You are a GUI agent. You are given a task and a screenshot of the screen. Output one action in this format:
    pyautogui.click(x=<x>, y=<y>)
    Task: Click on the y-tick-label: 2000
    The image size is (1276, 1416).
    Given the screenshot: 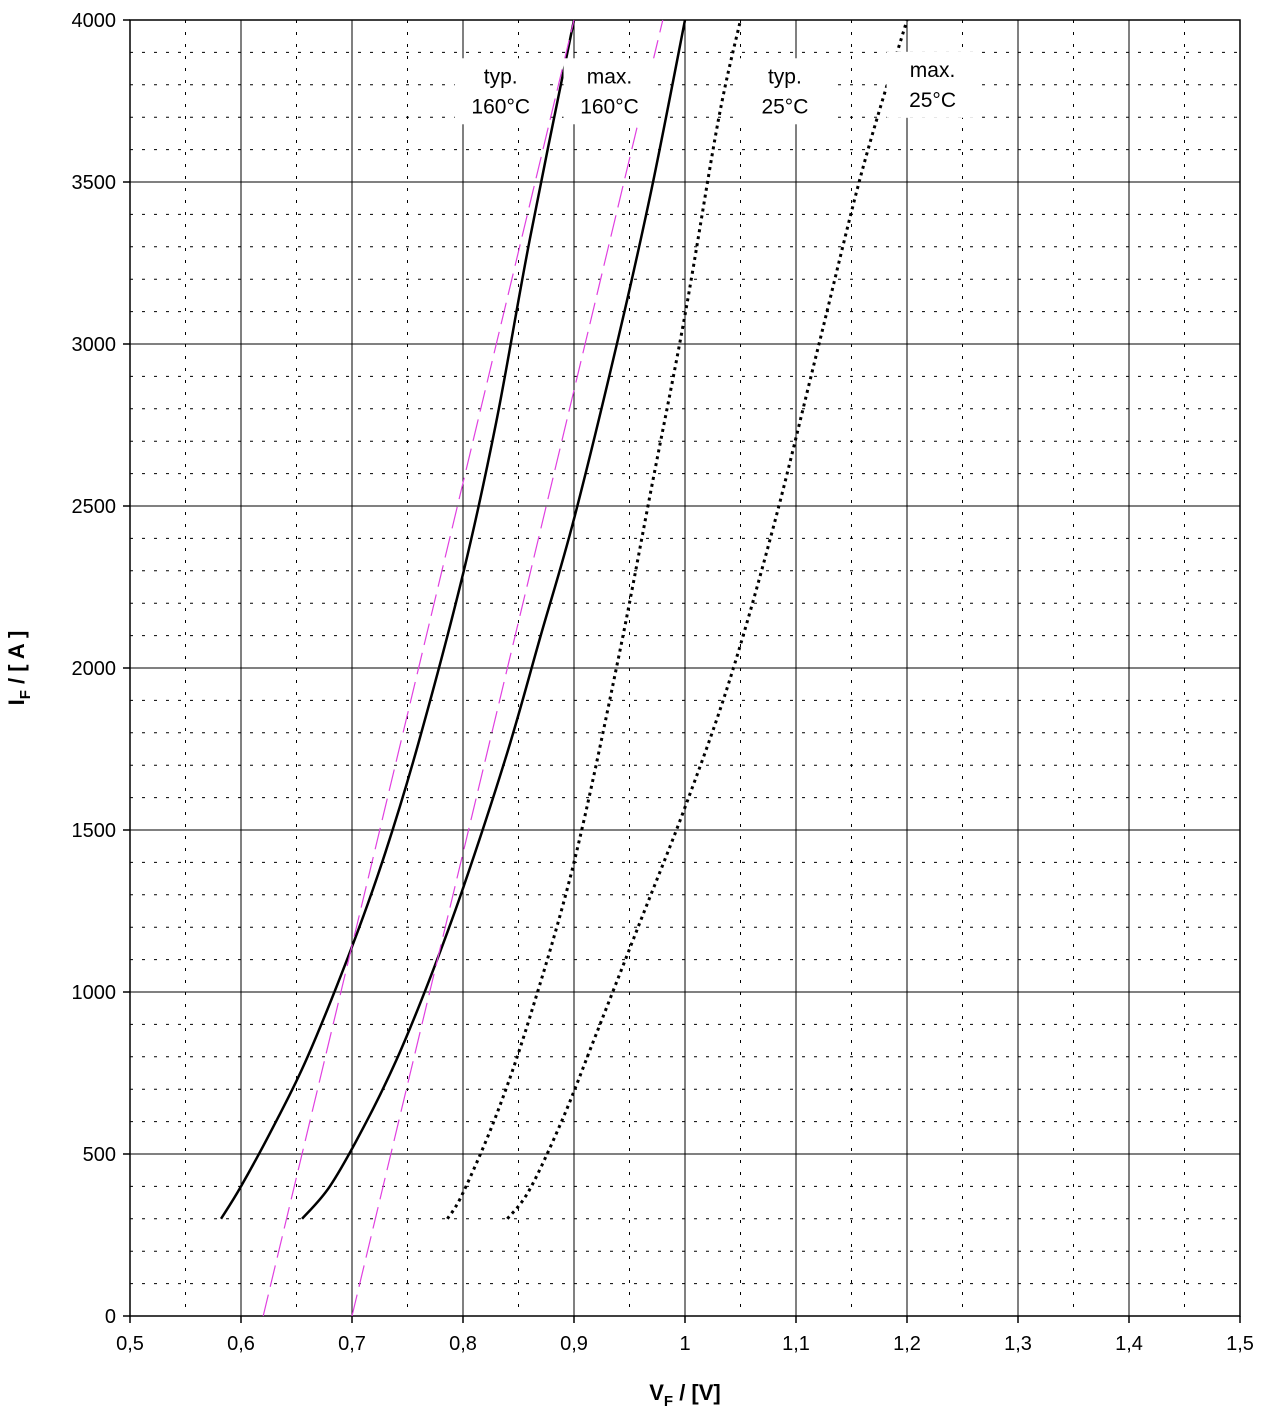 What is the action you would take?
    pyautogui.click(x=94, y=669)
    